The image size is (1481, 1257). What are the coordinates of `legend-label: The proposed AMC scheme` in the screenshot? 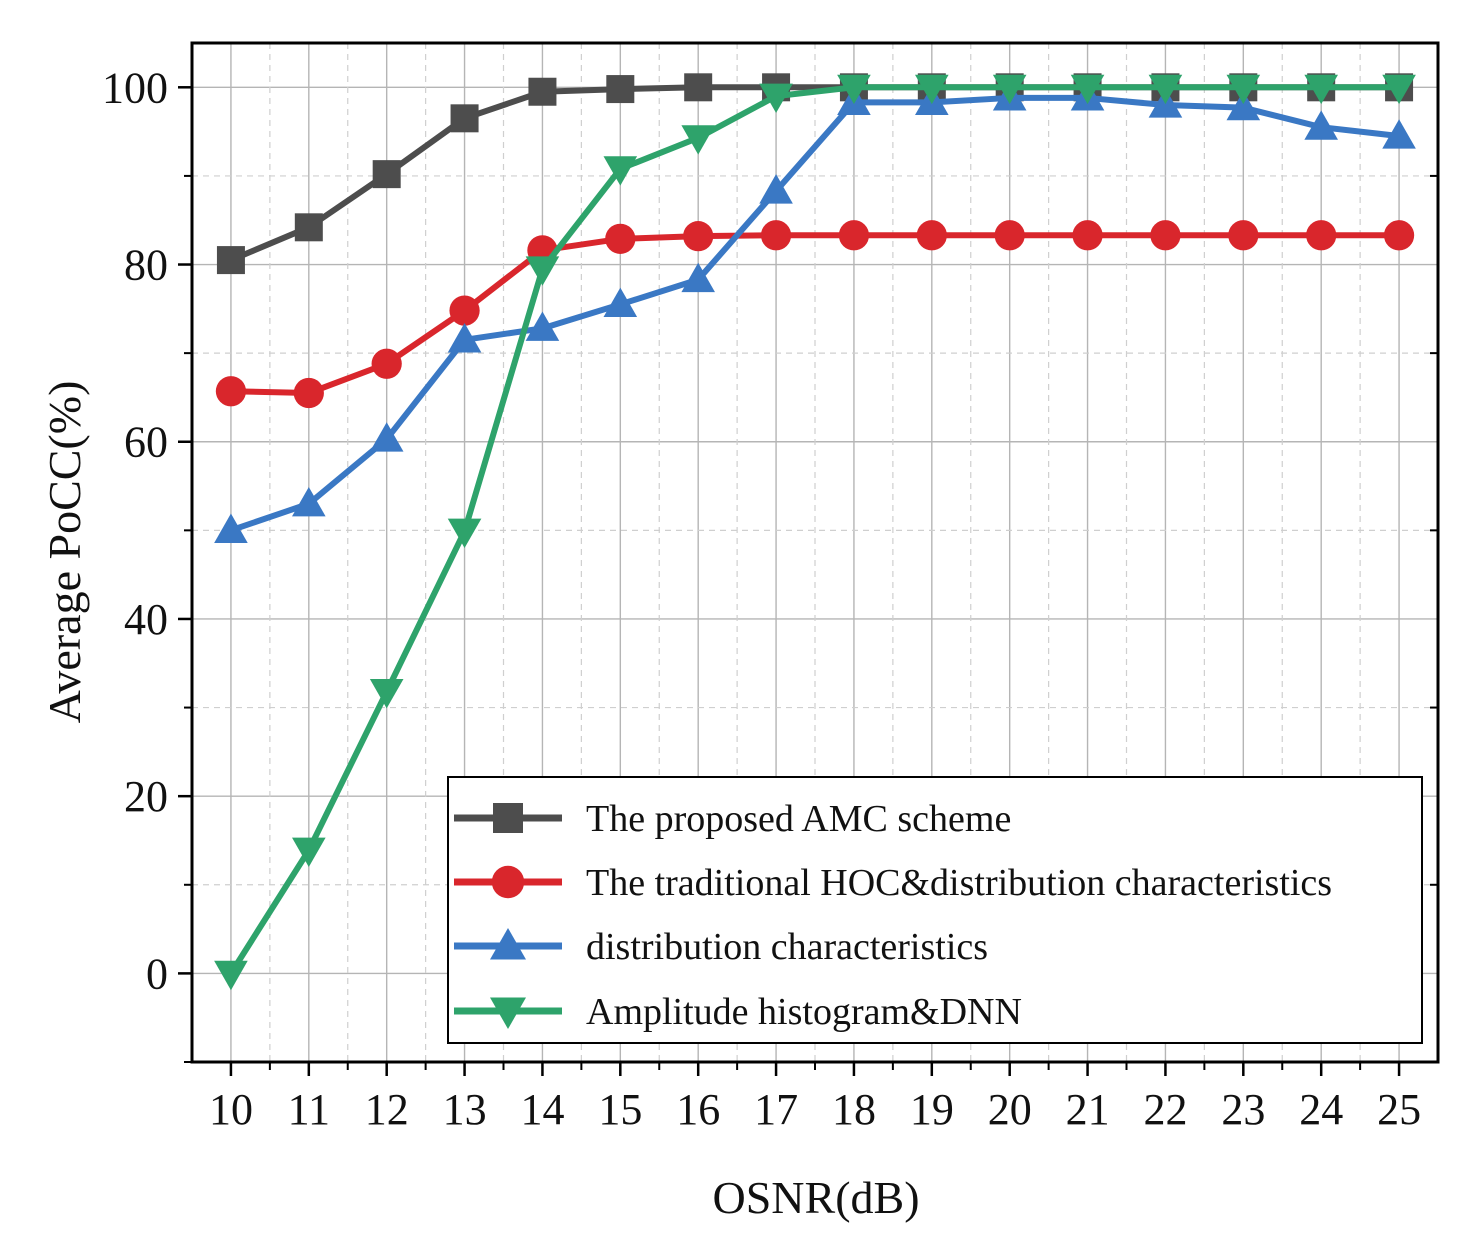 It's located at (798, 819).